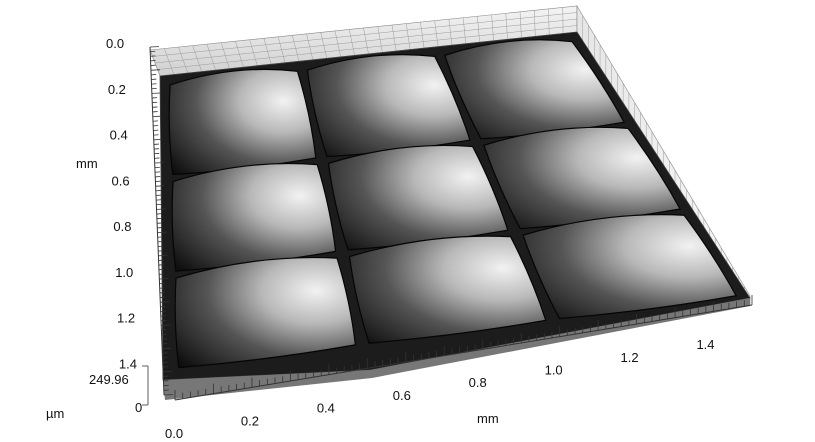 The width and height of the screenshot is (815, 442). I want to click on left-axis-tick-label: 0.0, so click(115, 43).